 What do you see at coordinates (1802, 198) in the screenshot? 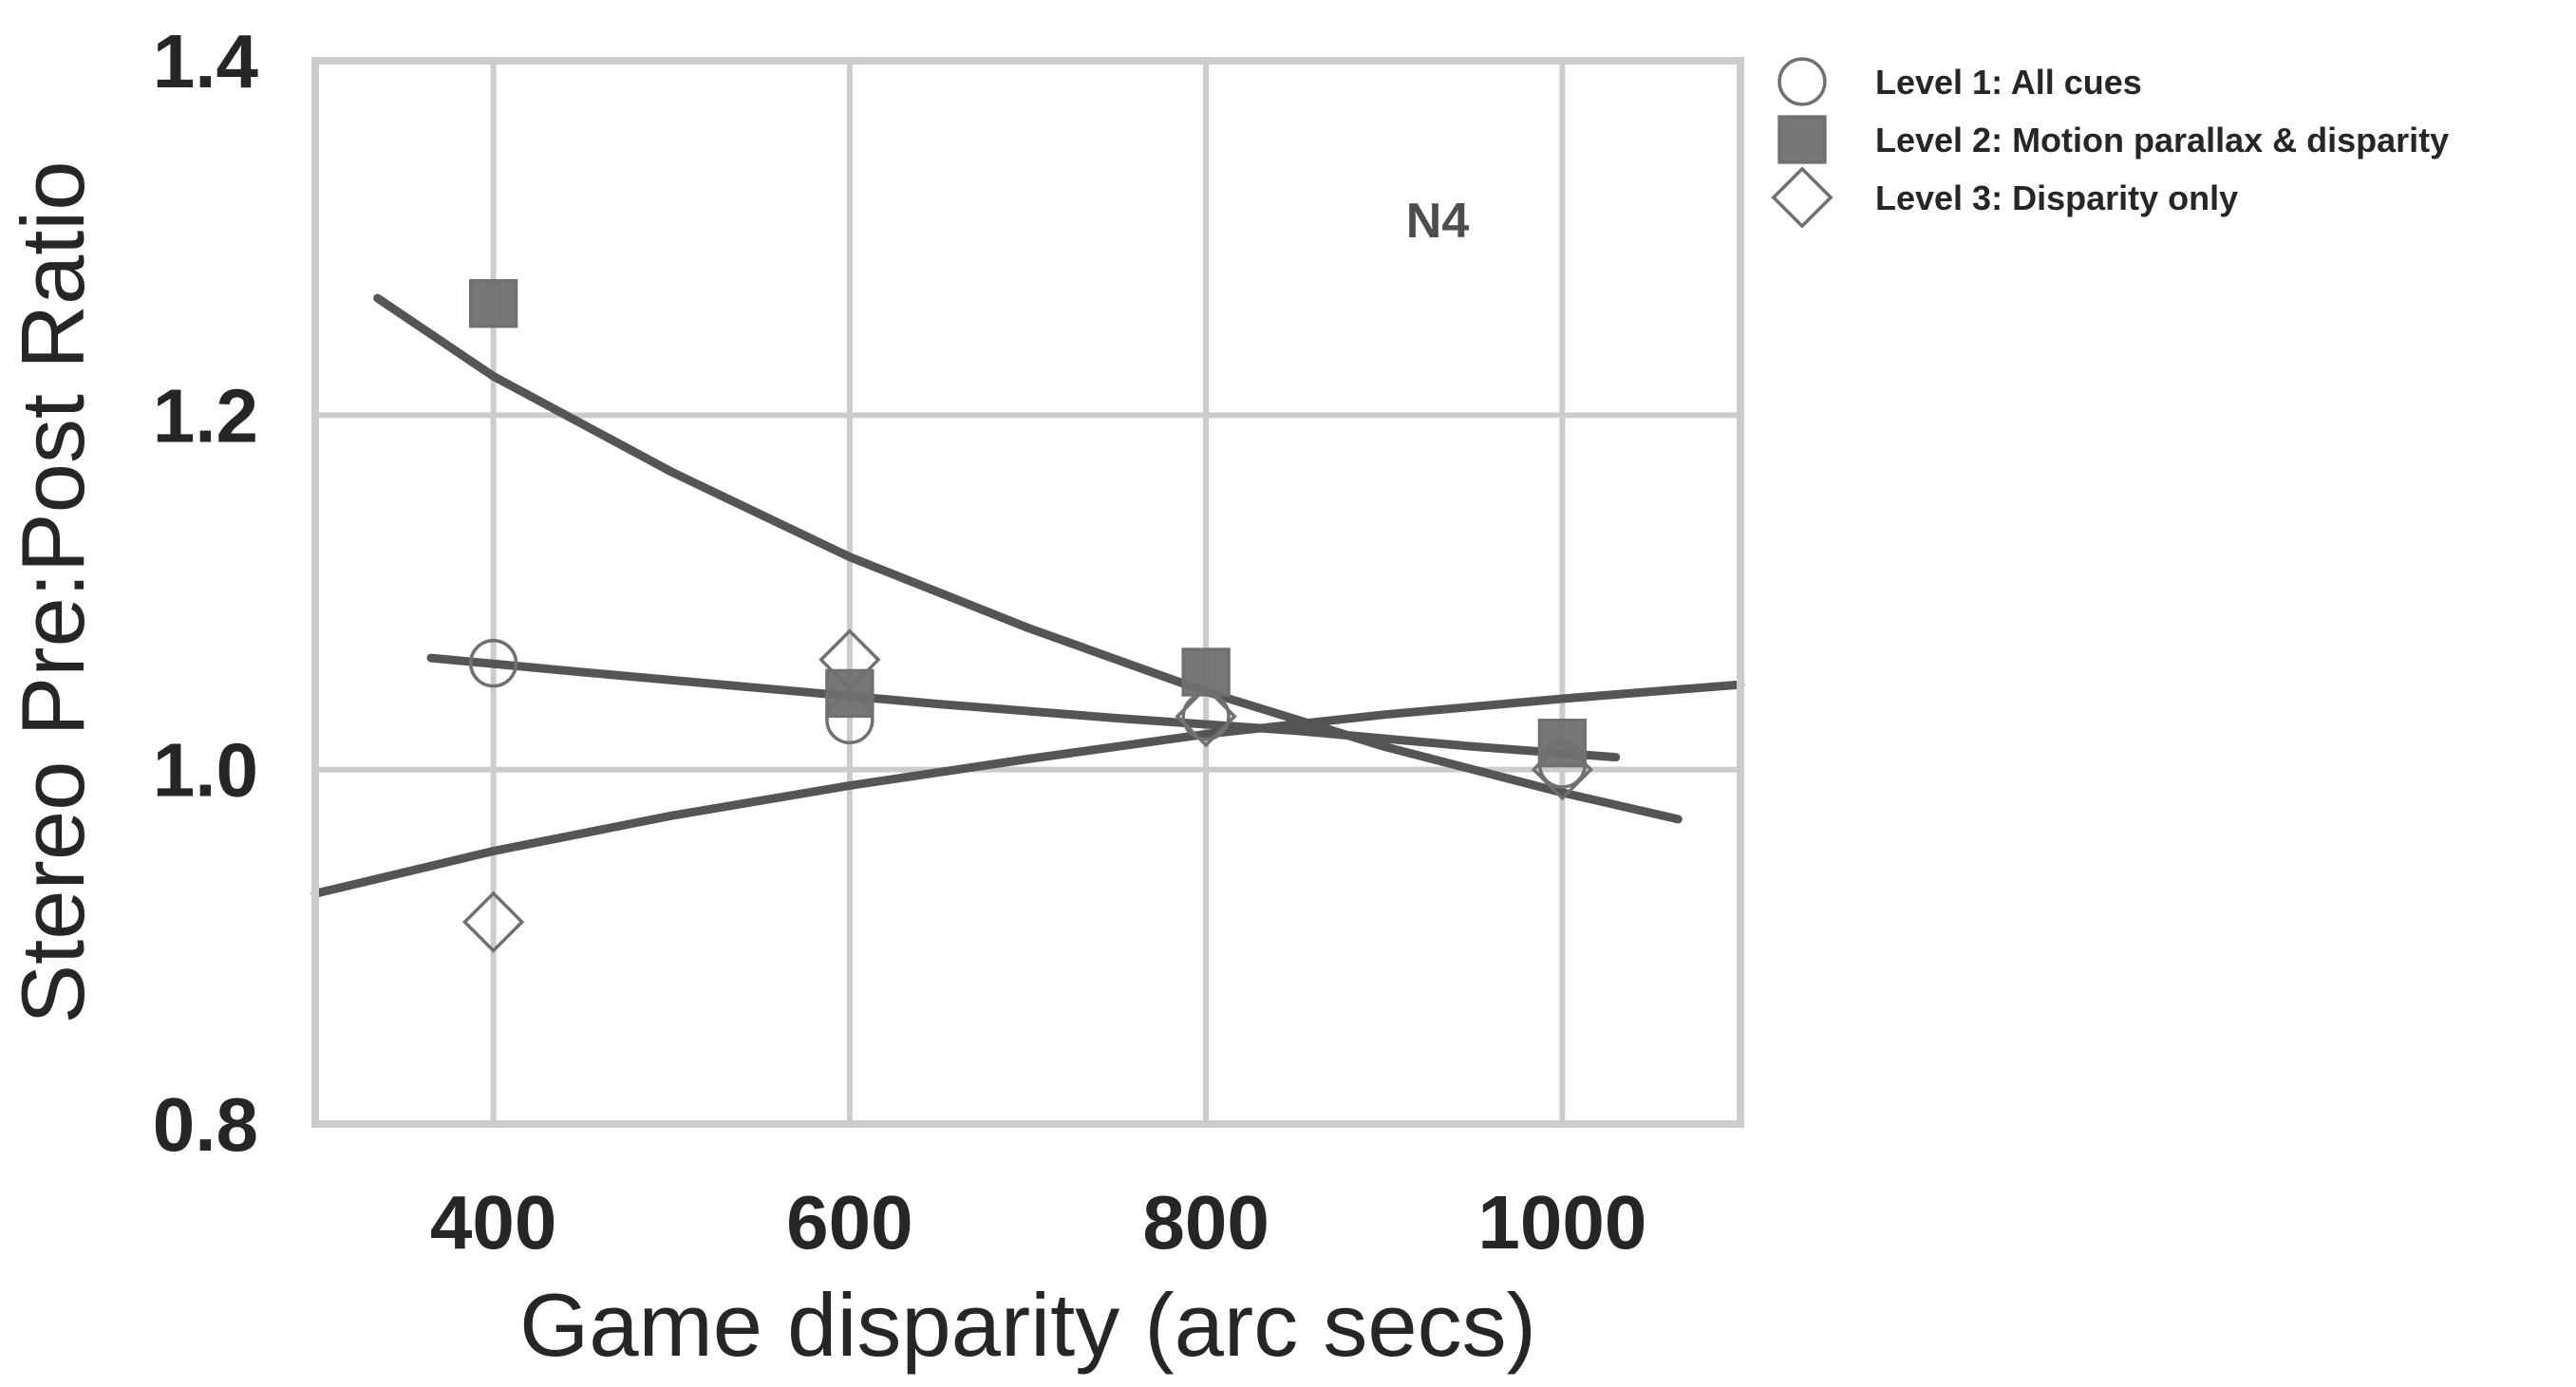
I see `legend-marker-diamond` at bounding box center [1802, 198].